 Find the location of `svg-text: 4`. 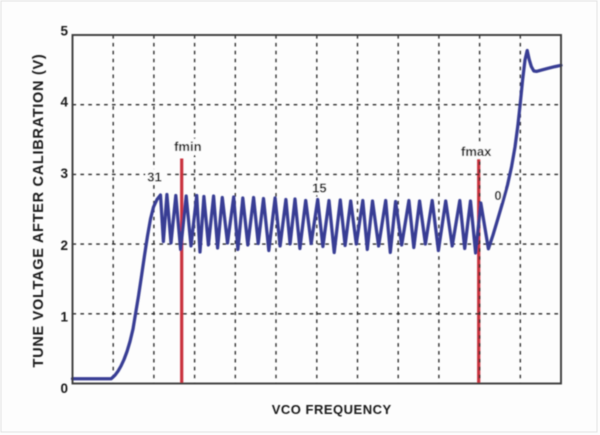

svg-text: 4 is located at coordinates (64, 102).